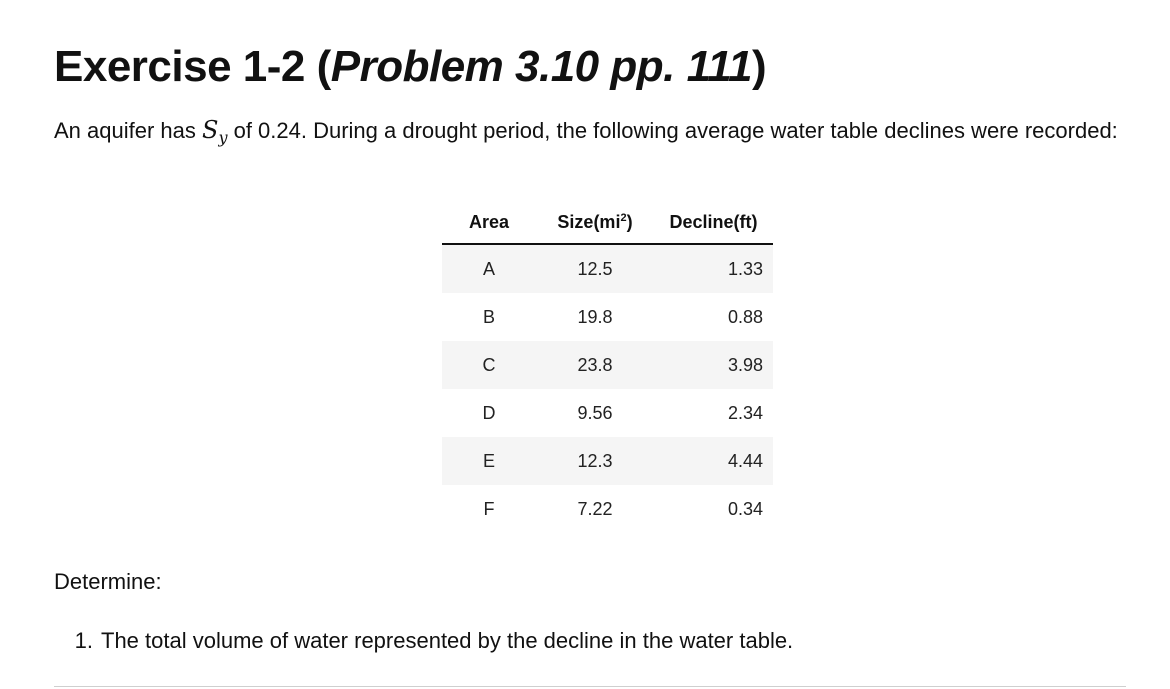 This screenshot has height=689, width=1170. I want to click on cell-area: A, so click(489, 268).